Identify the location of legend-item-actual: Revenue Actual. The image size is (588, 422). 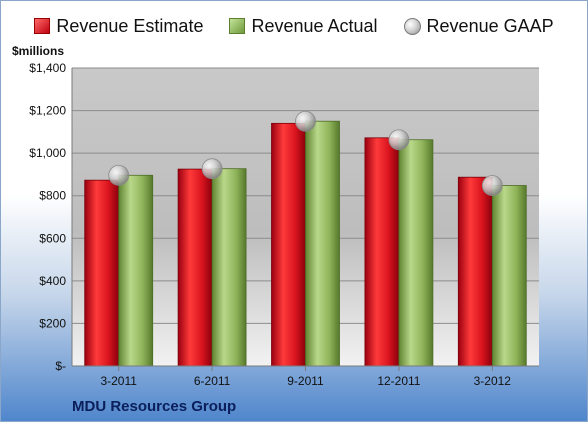
(303, 26).